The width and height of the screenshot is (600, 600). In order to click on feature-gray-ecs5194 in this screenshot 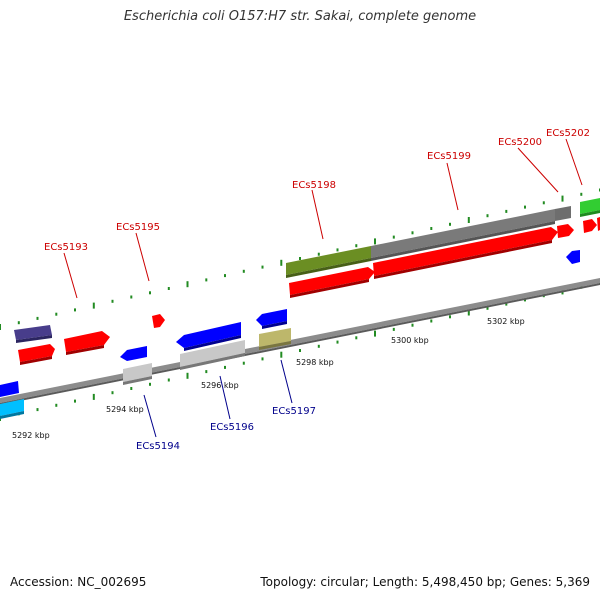, I will do `click(137, 374)`.